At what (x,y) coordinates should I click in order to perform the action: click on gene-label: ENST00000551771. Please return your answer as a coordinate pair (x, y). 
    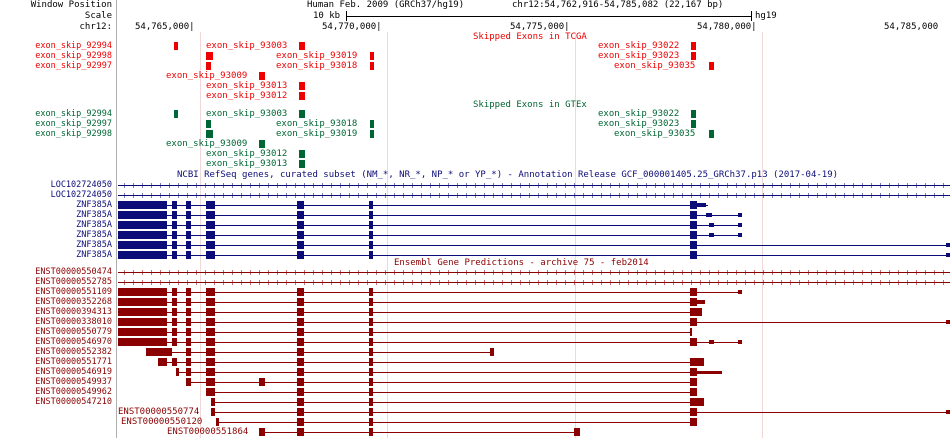
    Looking at the image, I should click on (73, 362).